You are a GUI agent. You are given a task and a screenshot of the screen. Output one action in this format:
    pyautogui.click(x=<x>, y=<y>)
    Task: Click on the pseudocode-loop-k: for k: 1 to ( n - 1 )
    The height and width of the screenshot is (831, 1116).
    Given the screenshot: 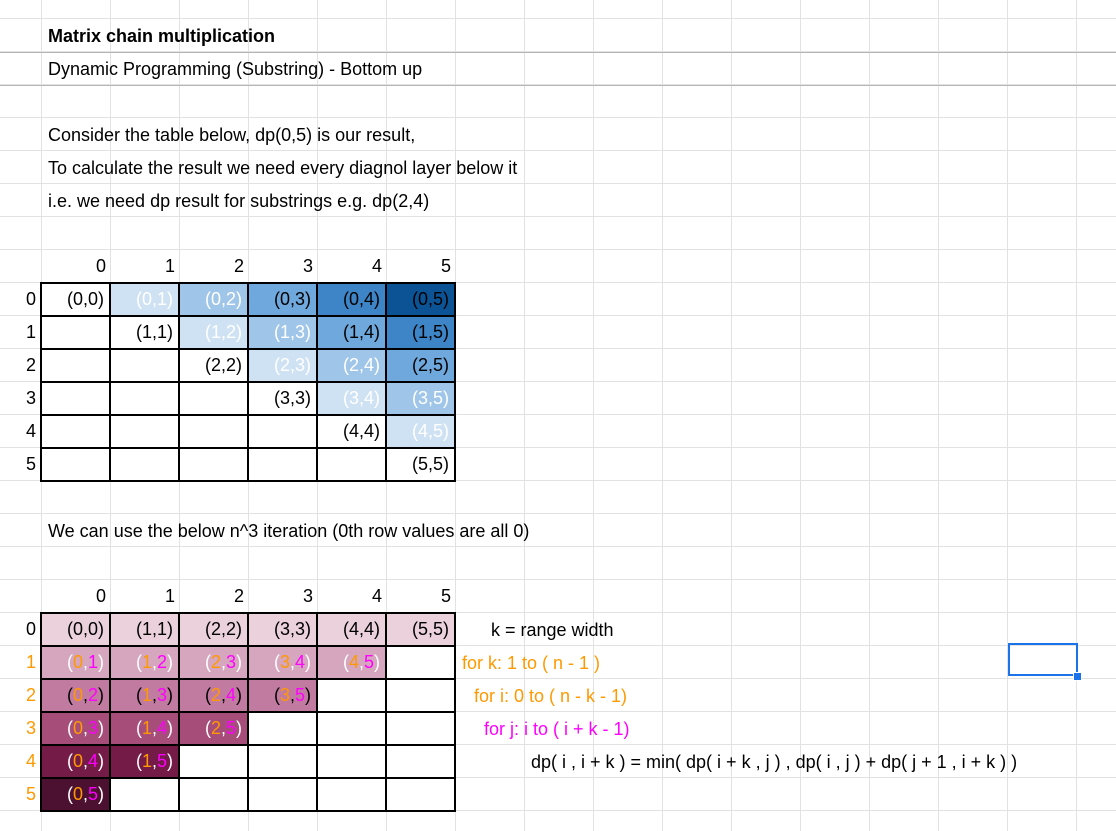 What is the action you would take?
    pyautogui.click(x=531, y=663)
    